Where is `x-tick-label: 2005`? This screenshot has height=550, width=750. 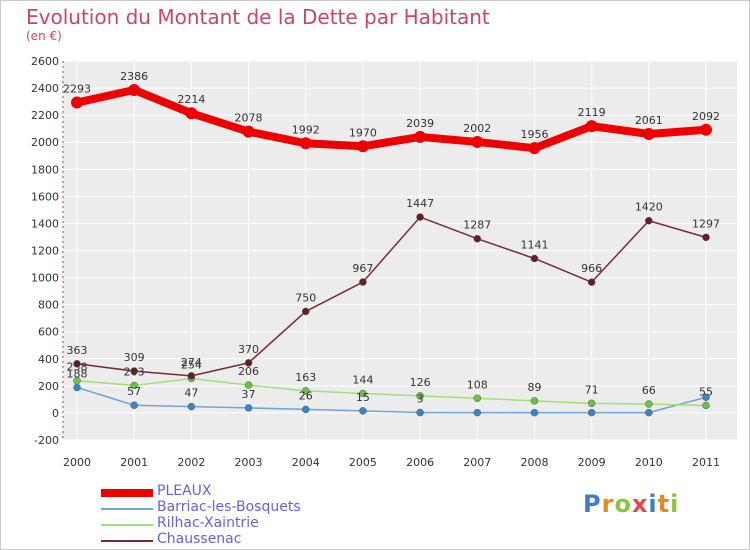
x-tick-label: 2005 is located at coordinates (363, 462).